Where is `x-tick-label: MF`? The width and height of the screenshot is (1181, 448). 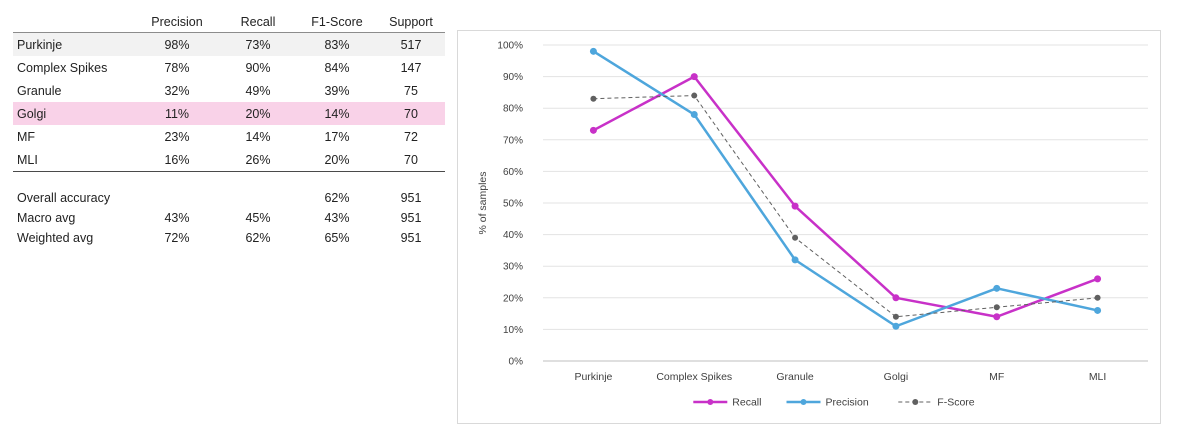
x-tick-label: MF is located at coordinates (996, 377).